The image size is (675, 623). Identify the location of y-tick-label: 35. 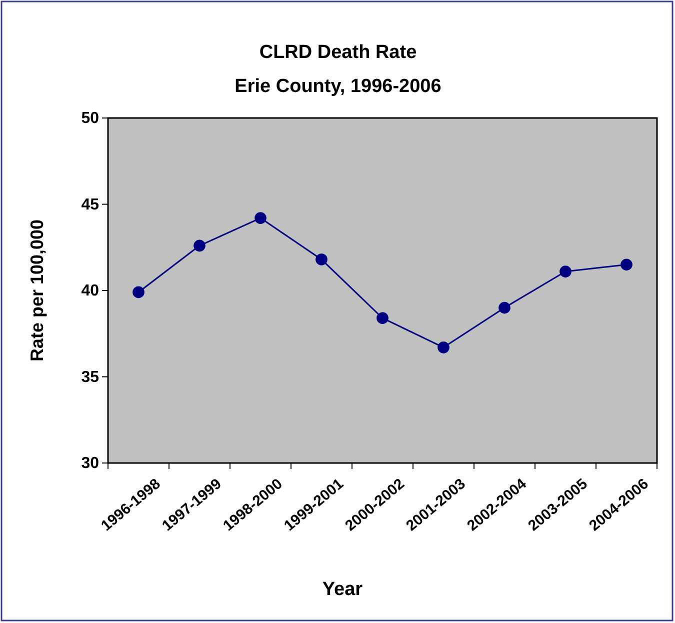
(90, 377).